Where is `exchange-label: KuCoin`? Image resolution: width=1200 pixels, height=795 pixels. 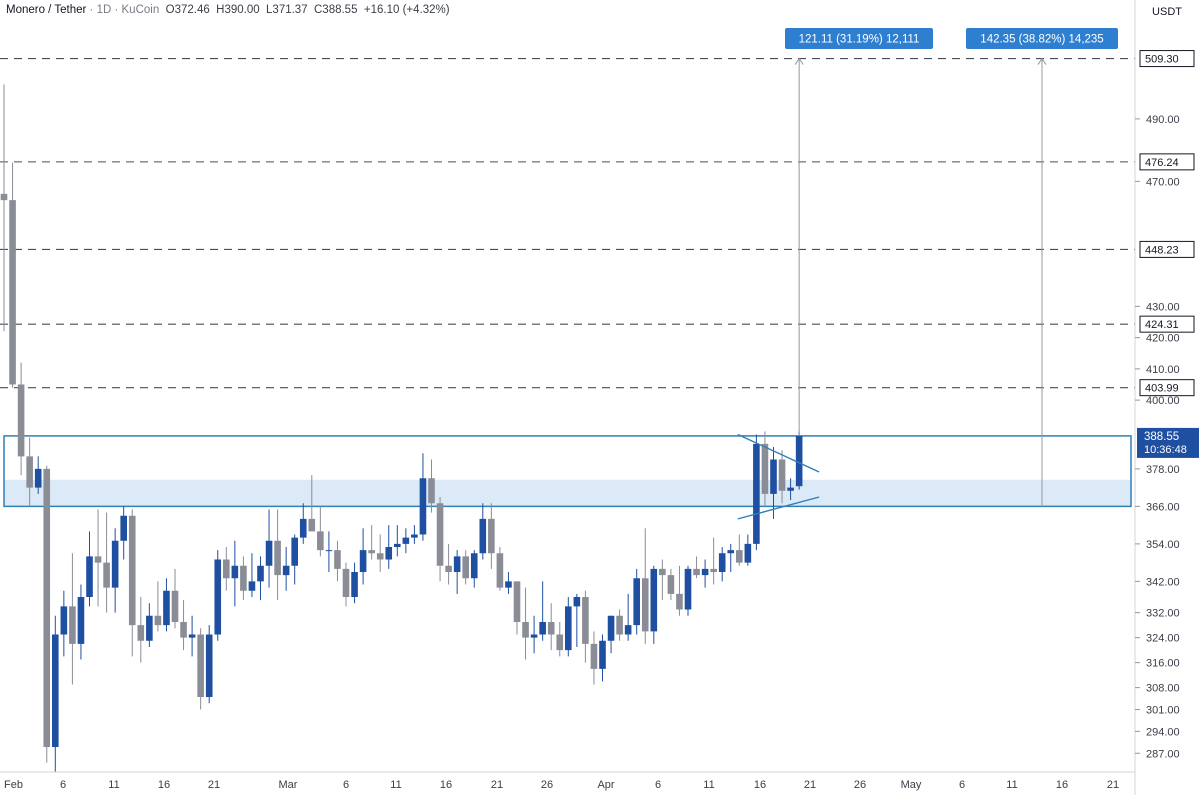 exchange-label: KuCoin is located at coordinates (140, 10).